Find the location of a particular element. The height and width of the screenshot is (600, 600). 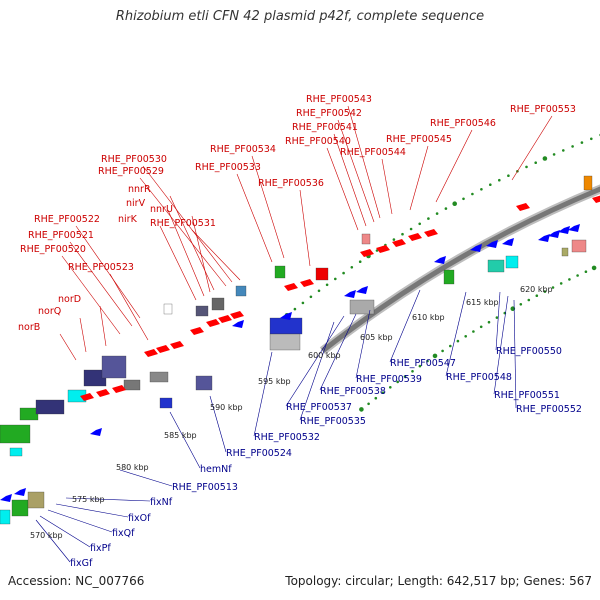

kbp-tick-label: 570 kbp is located at coordinates (46, 535).